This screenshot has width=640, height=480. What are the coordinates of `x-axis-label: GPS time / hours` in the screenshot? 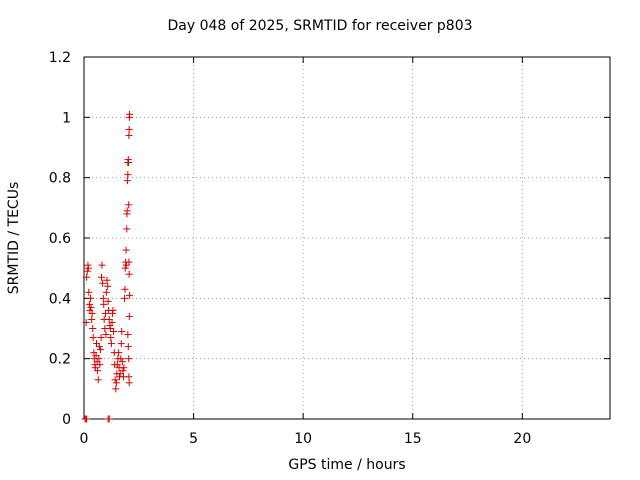 It's located at (347, 465).